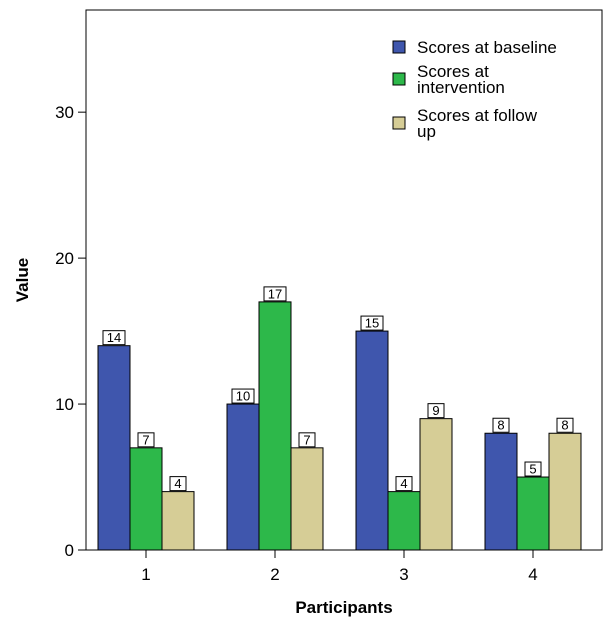 Image resolution: width=605 pixels, height=617 pixels. What do you see at coordinates (461, 79) in the screenshot?
I see `legend-label: Scores at intervention` at bounding box center [461, 79].